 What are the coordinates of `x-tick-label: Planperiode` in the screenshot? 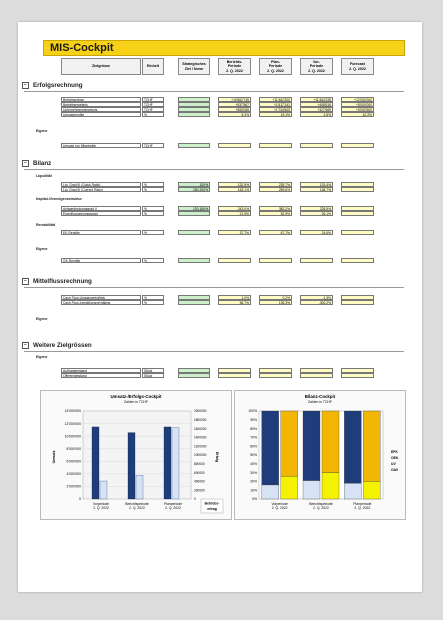 It's located at (362, 504).